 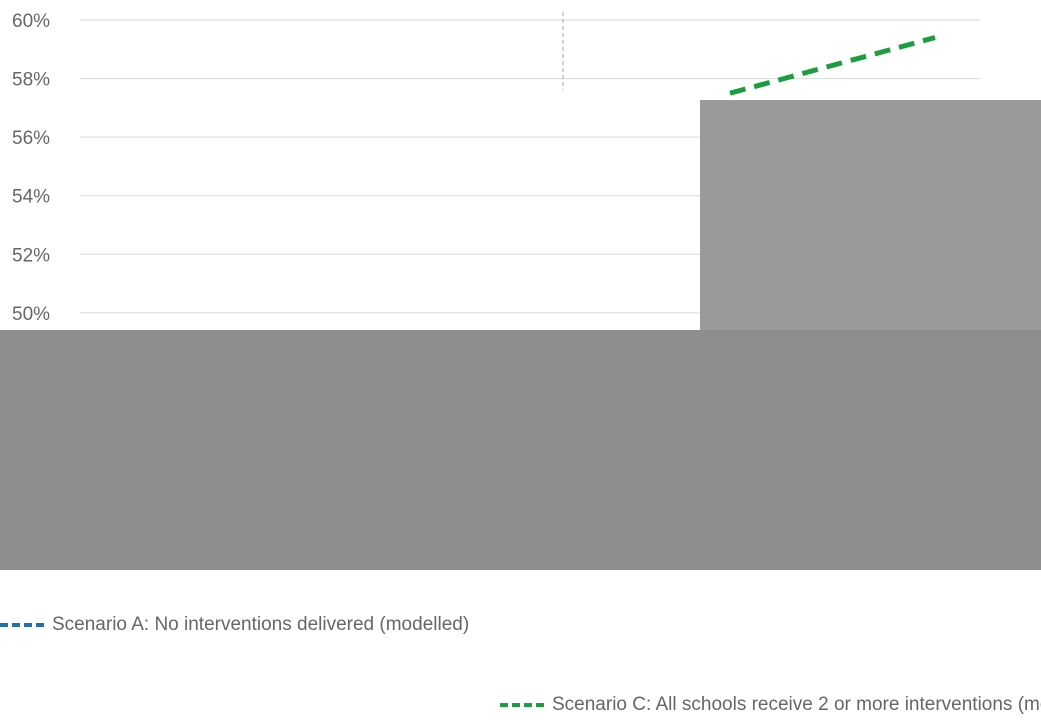 What do you see at coordinates (31, 80) in the screenshot?
I see `y-tick-label: 58%` at bounding box center [31, 80].